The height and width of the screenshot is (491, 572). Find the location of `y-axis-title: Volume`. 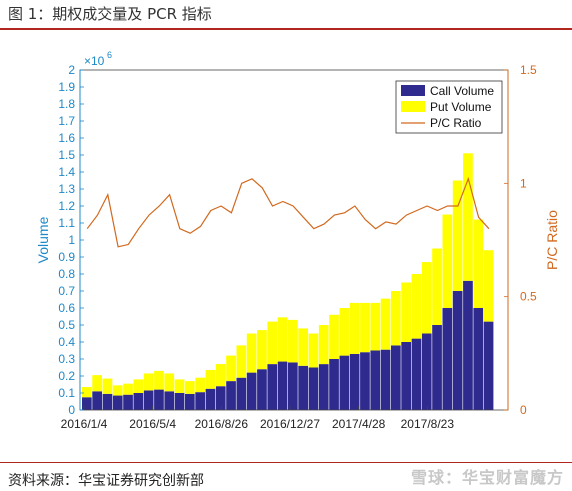

y-axis-title: Volume is located at coordinates (43, 239).